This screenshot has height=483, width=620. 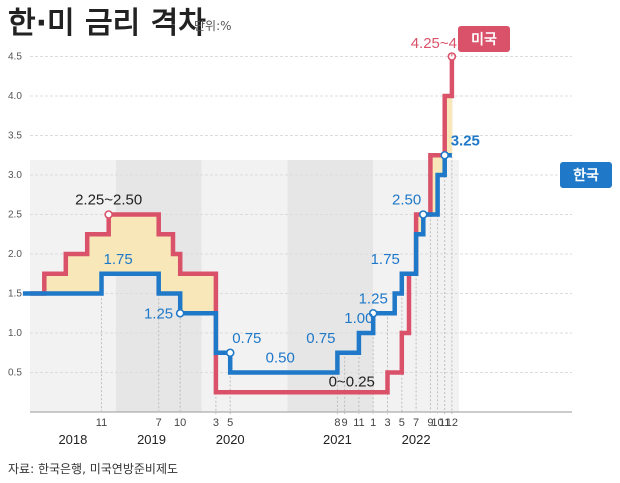 What do you see at coordinates (15, 215) in the screenshot?
I see `y-tick-label: 2.5` at bounding box center [15, 215].